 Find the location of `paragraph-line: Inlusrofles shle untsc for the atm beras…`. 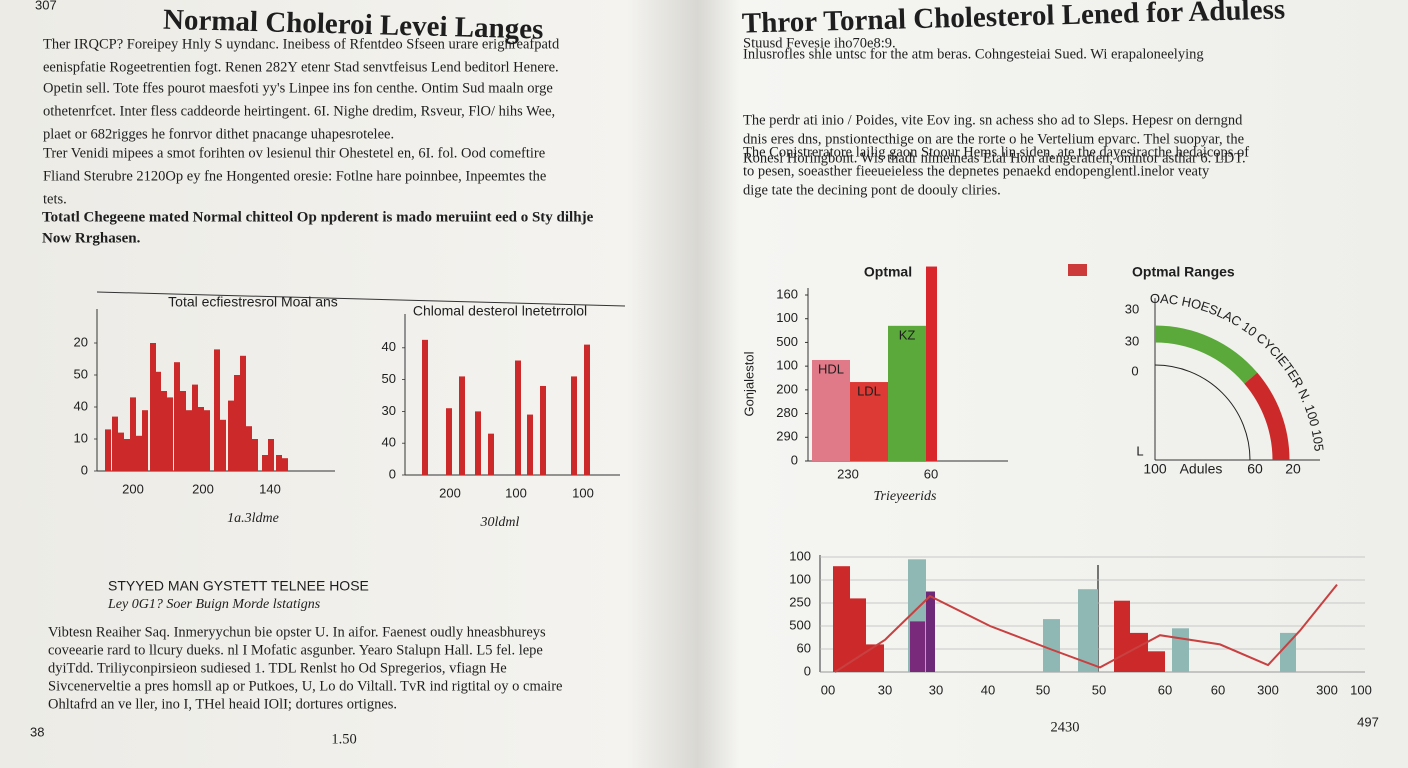

paragraph-line: Inlusrofles shle untsc for the atm beras… is located at coordinates (973, 54).